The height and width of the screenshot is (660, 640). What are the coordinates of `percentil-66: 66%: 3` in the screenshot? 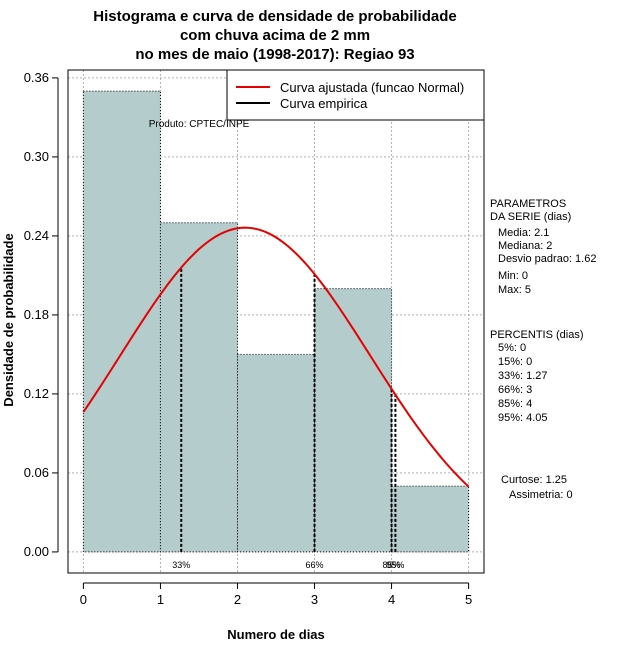 It's located at (515, 390).